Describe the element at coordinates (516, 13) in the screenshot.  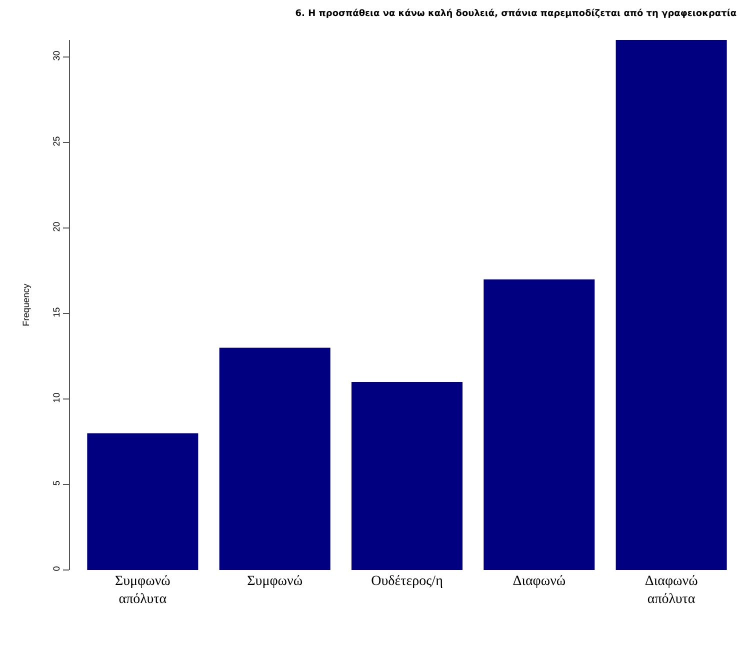
I see `chart-title: 6. Η προσπάθεια να κάνω καλή δουλειά, σπάνια παρεμποδίζεται από τη γραφειοκρατία` at that location.